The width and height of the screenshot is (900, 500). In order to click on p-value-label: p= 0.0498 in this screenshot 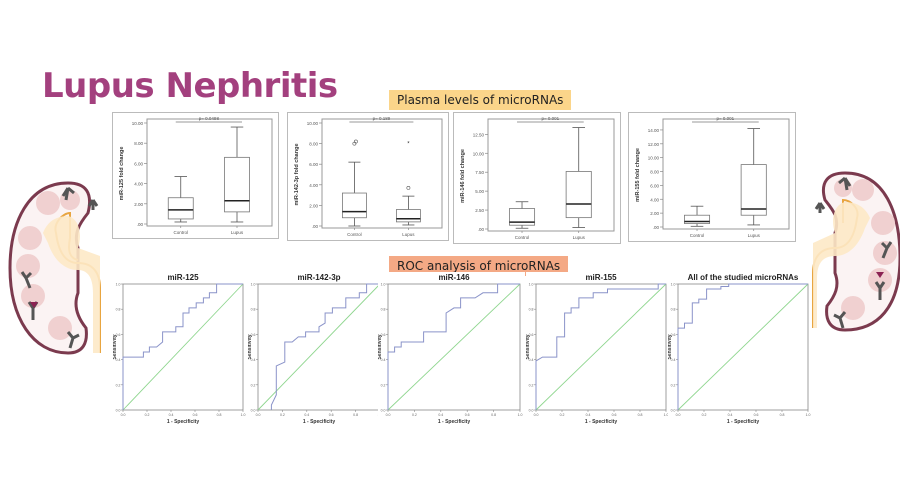, I will do `click(209, 118)`.